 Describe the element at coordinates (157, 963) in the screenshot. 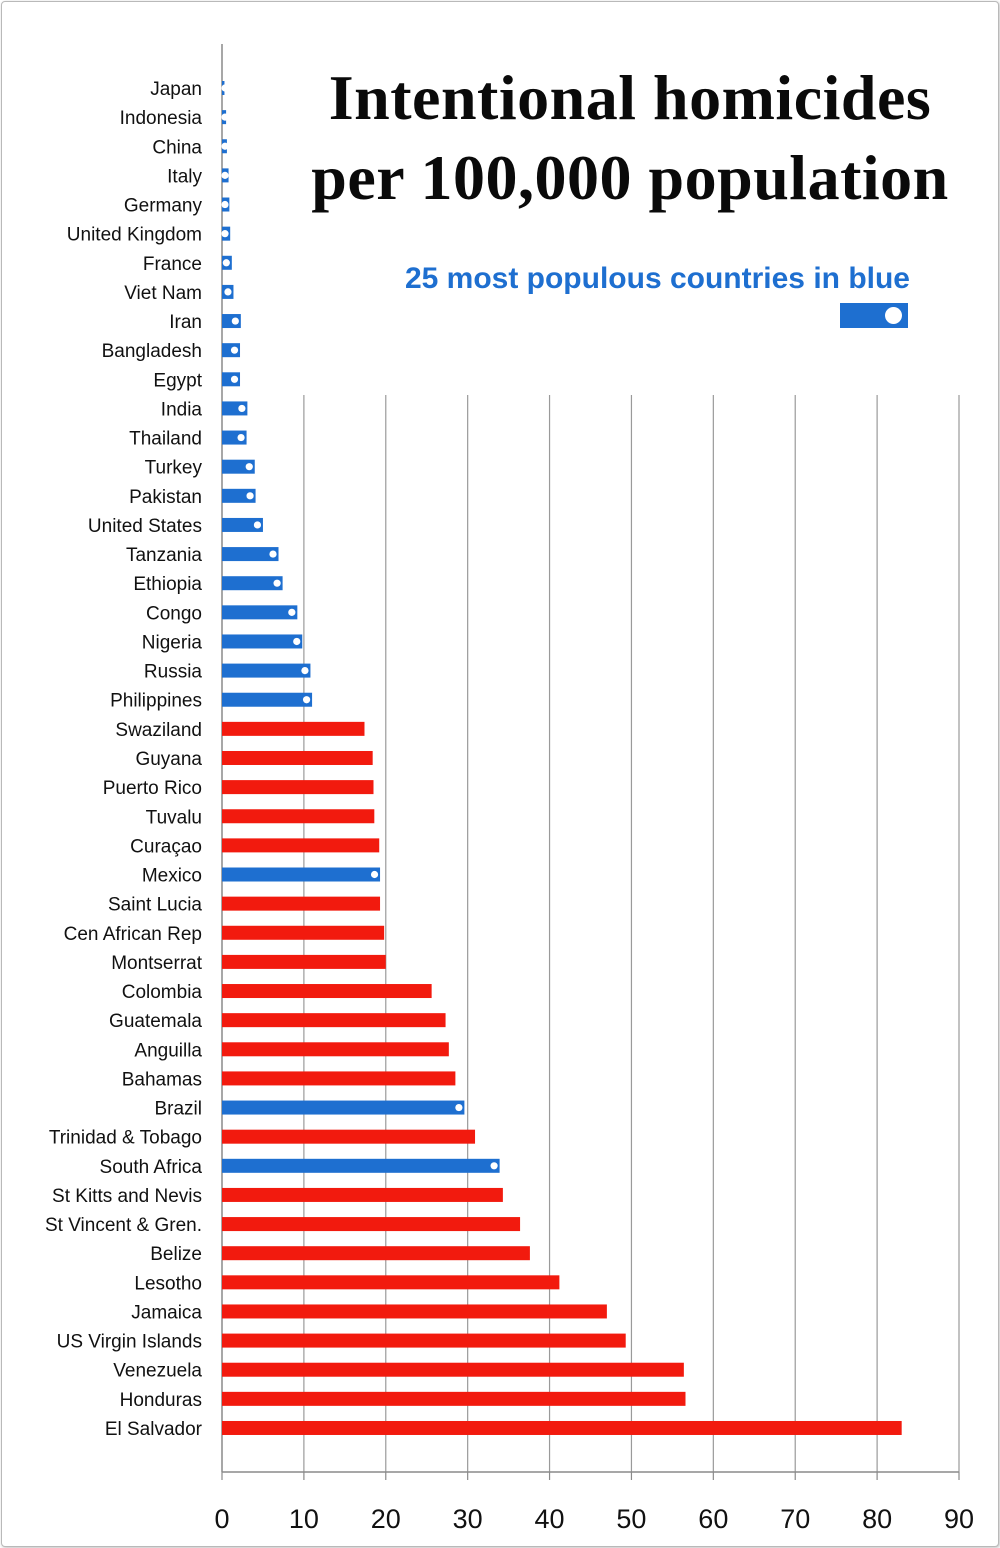

I see `category-label: Montserrat` at that location.